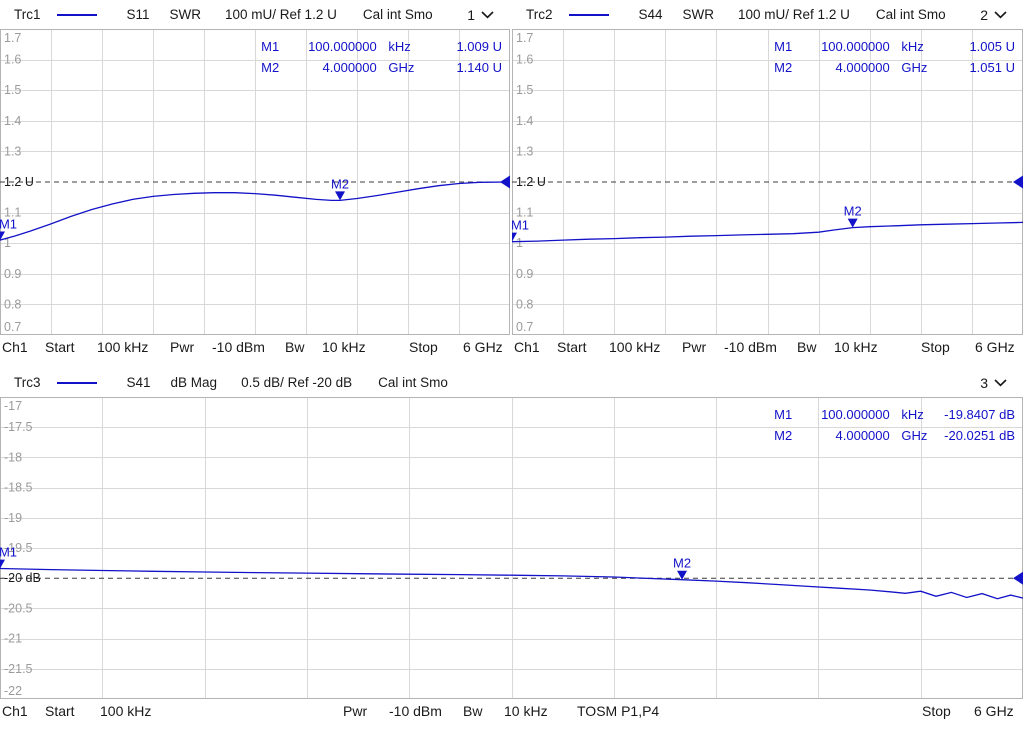 This screenshot has height=730, width=1023. Describe the element at coordinates (138, 14) in the screenshot. I see `measurement-label: S11` at that location.